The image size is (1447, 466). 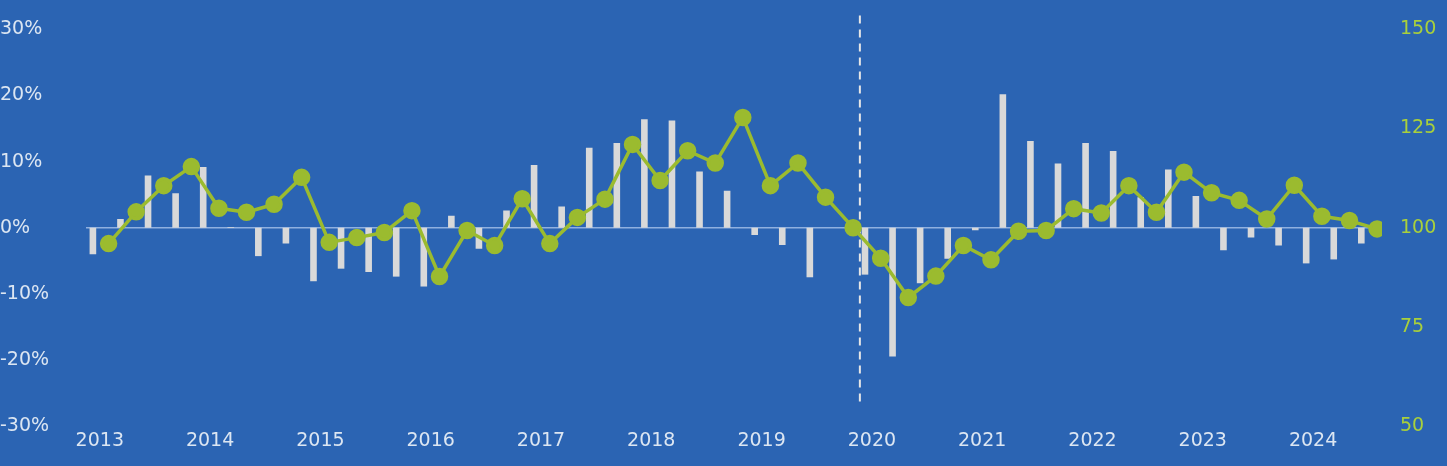 What do you see at coordinates (1412, 324) in the screenshot?
I see `y2-tick-label: 75` at bounding box center [1412, 324].